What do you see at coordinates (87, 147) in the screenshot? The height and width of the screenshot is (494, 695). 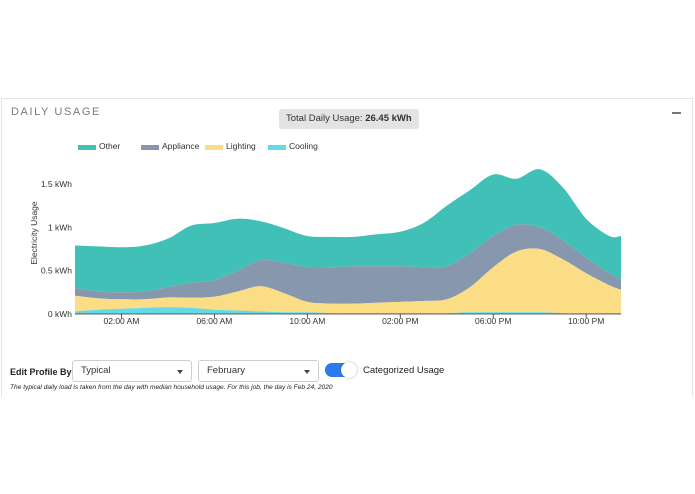 I see `legend-swatch-other` at bounding box center [87, 147].